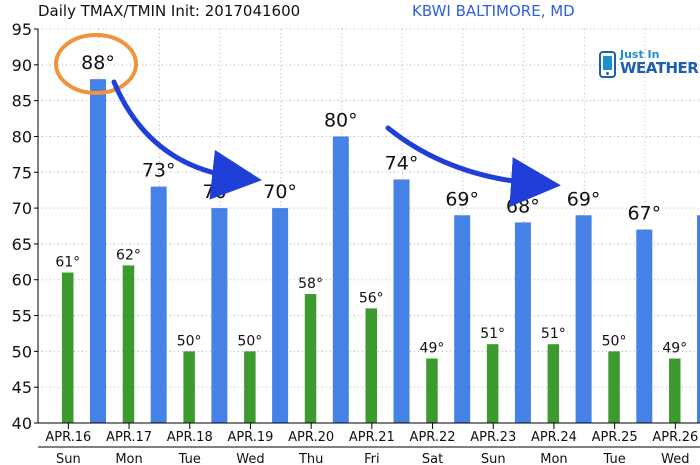 The image size is (700, 465). What do you see at coordinates (128, 255) in the screenshot?
I see `tmin-label: 62°` at bounding box center [128, 255].